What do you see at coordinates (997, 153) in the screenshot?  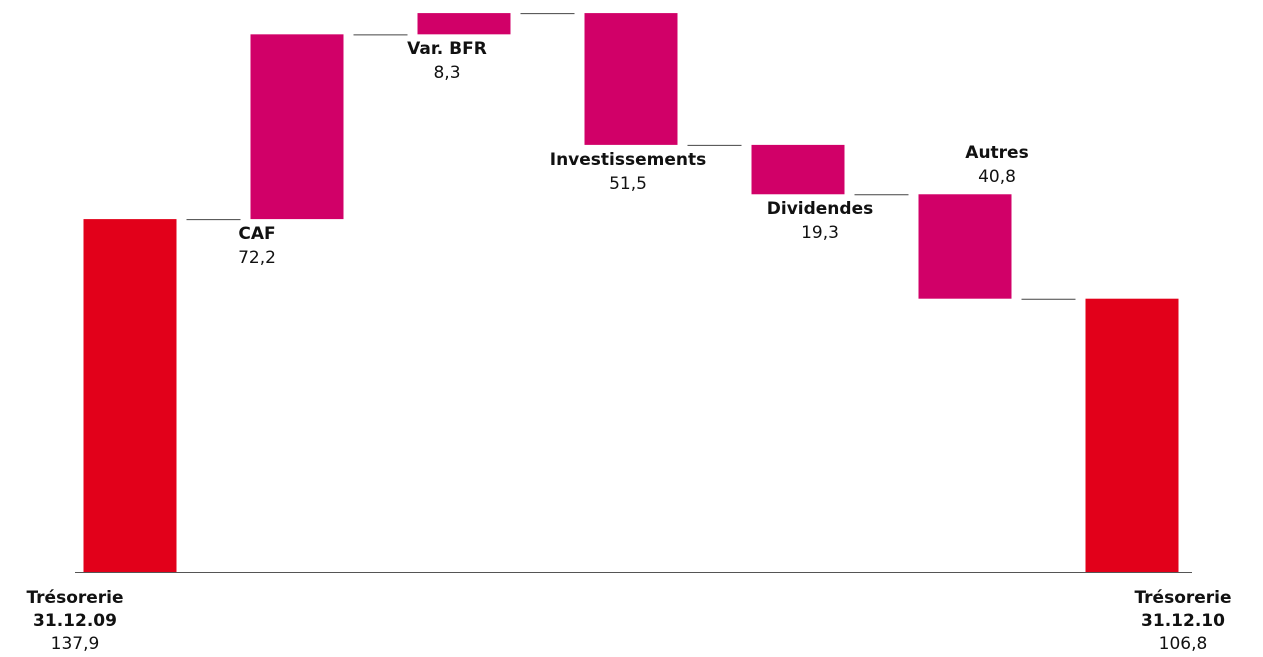 I see `category-label: Autres` at bounding box center [997, 153].